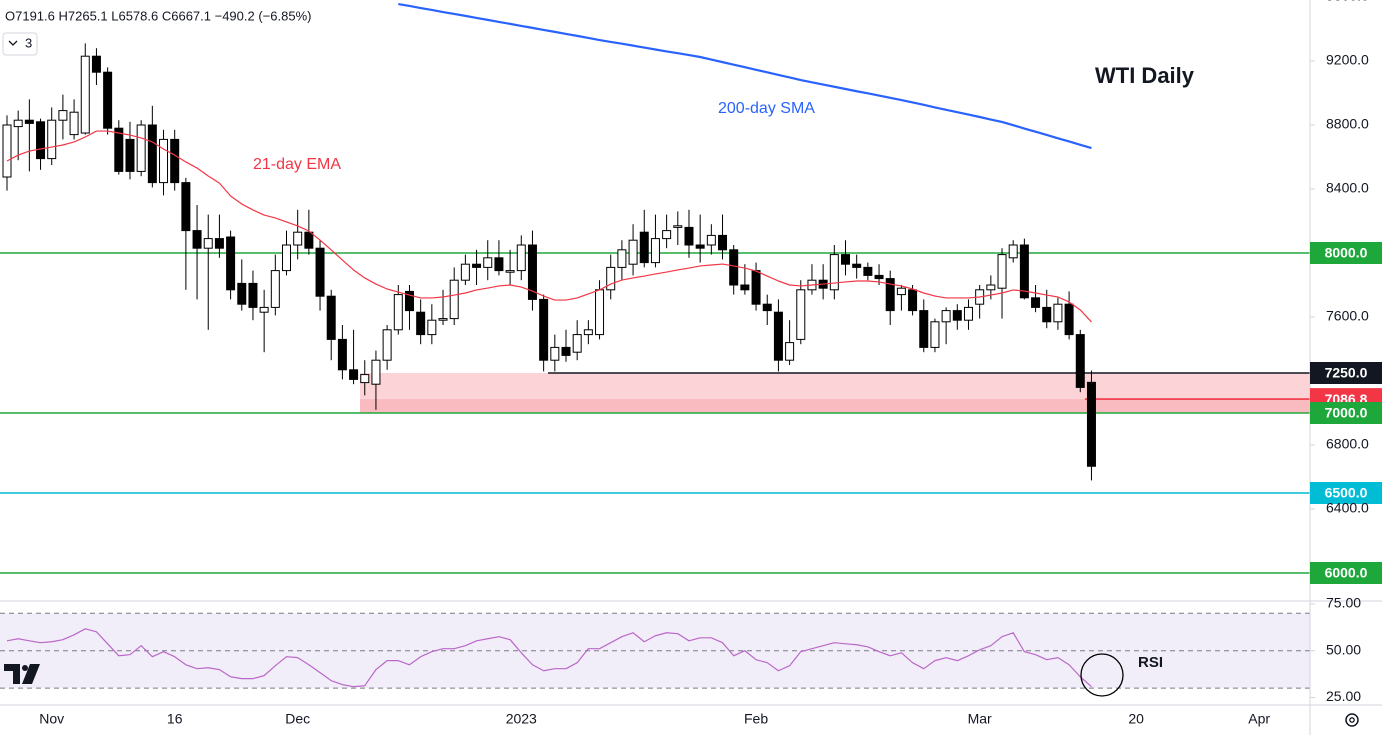  I want to click on rsi-line, so click(549, 658).